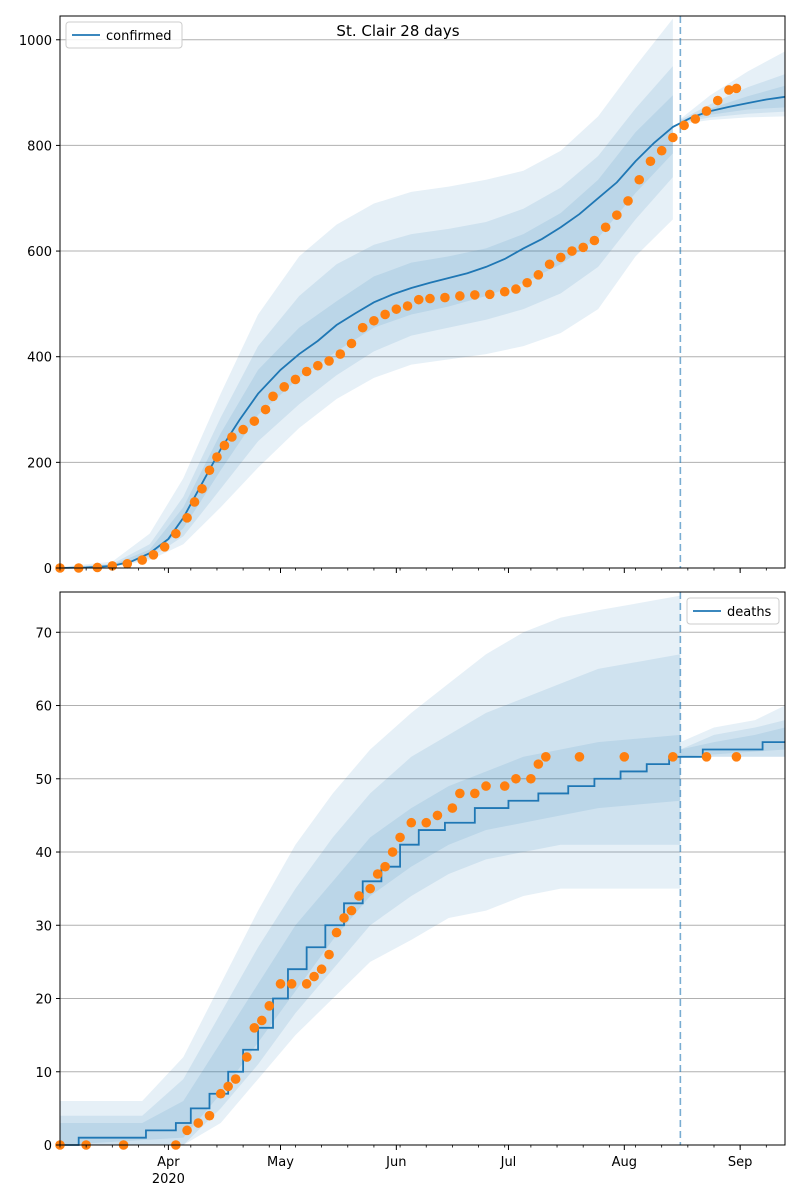 The width and height of the screenshot is (800, 1204). Describe the element at coordinates (43, 707) in the screenshot. I see `y-tick-label: 60` at that location.